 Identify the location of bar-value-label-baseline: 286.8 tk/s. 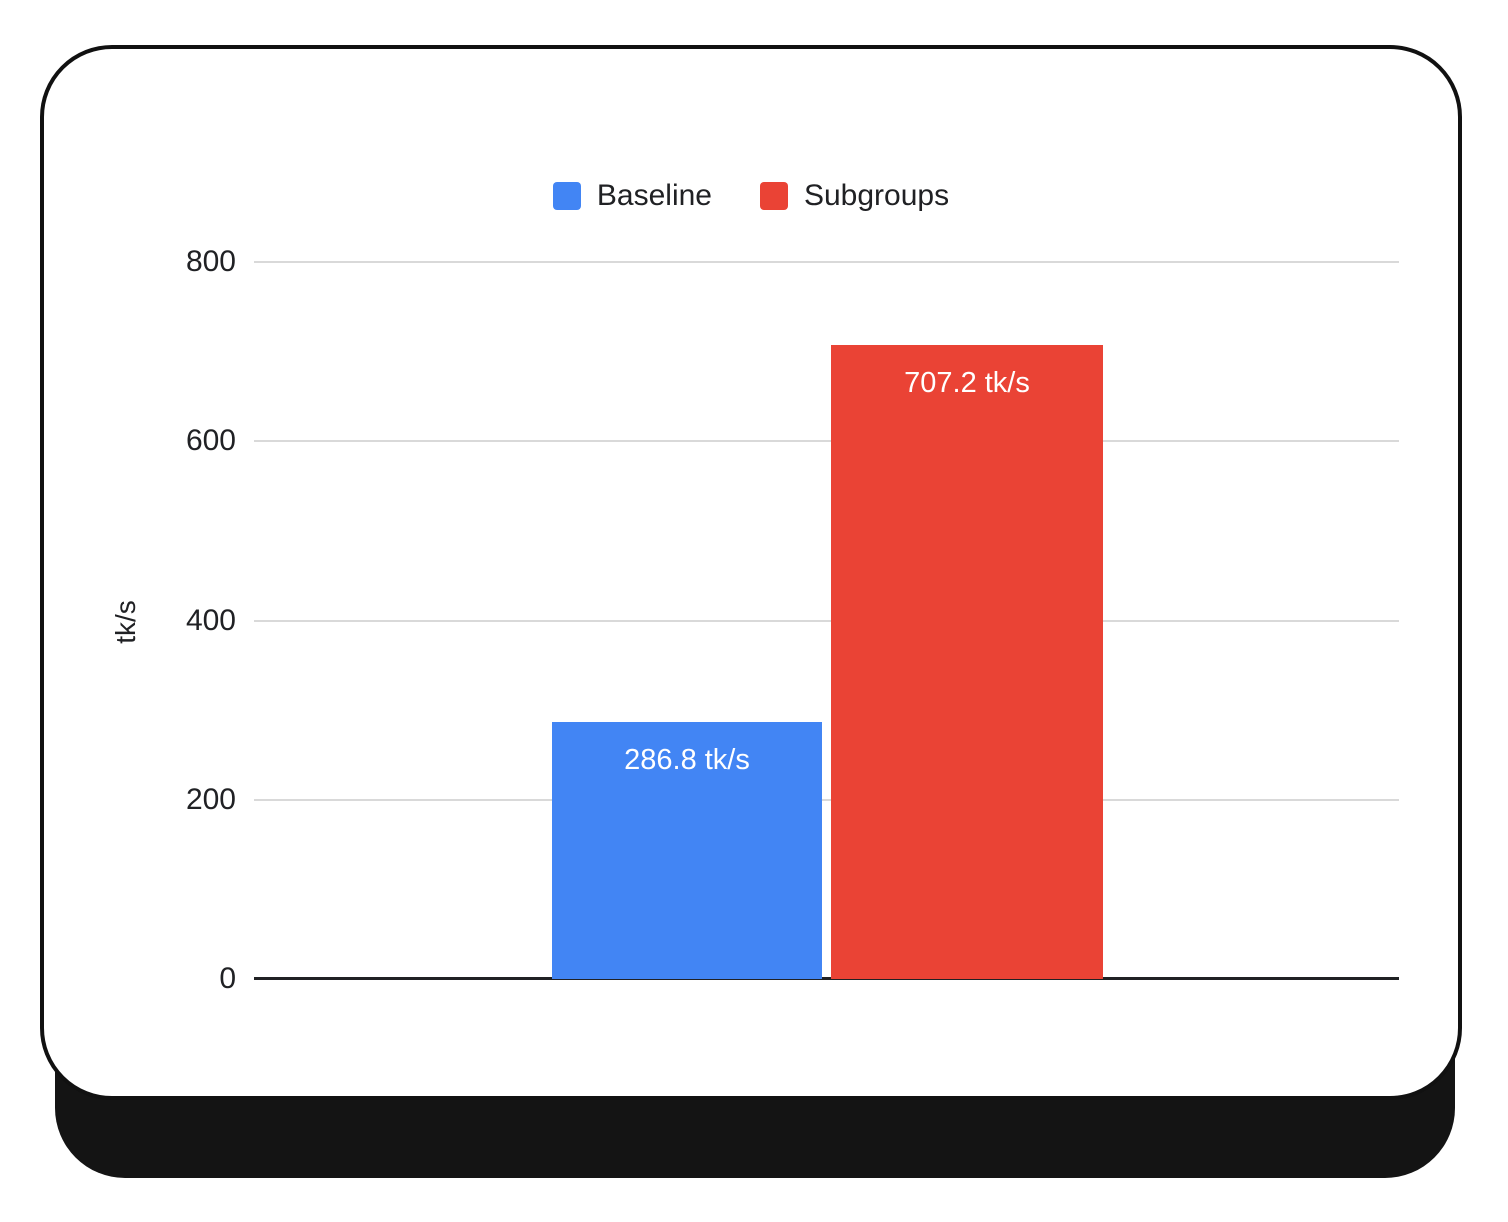
(687, 759).